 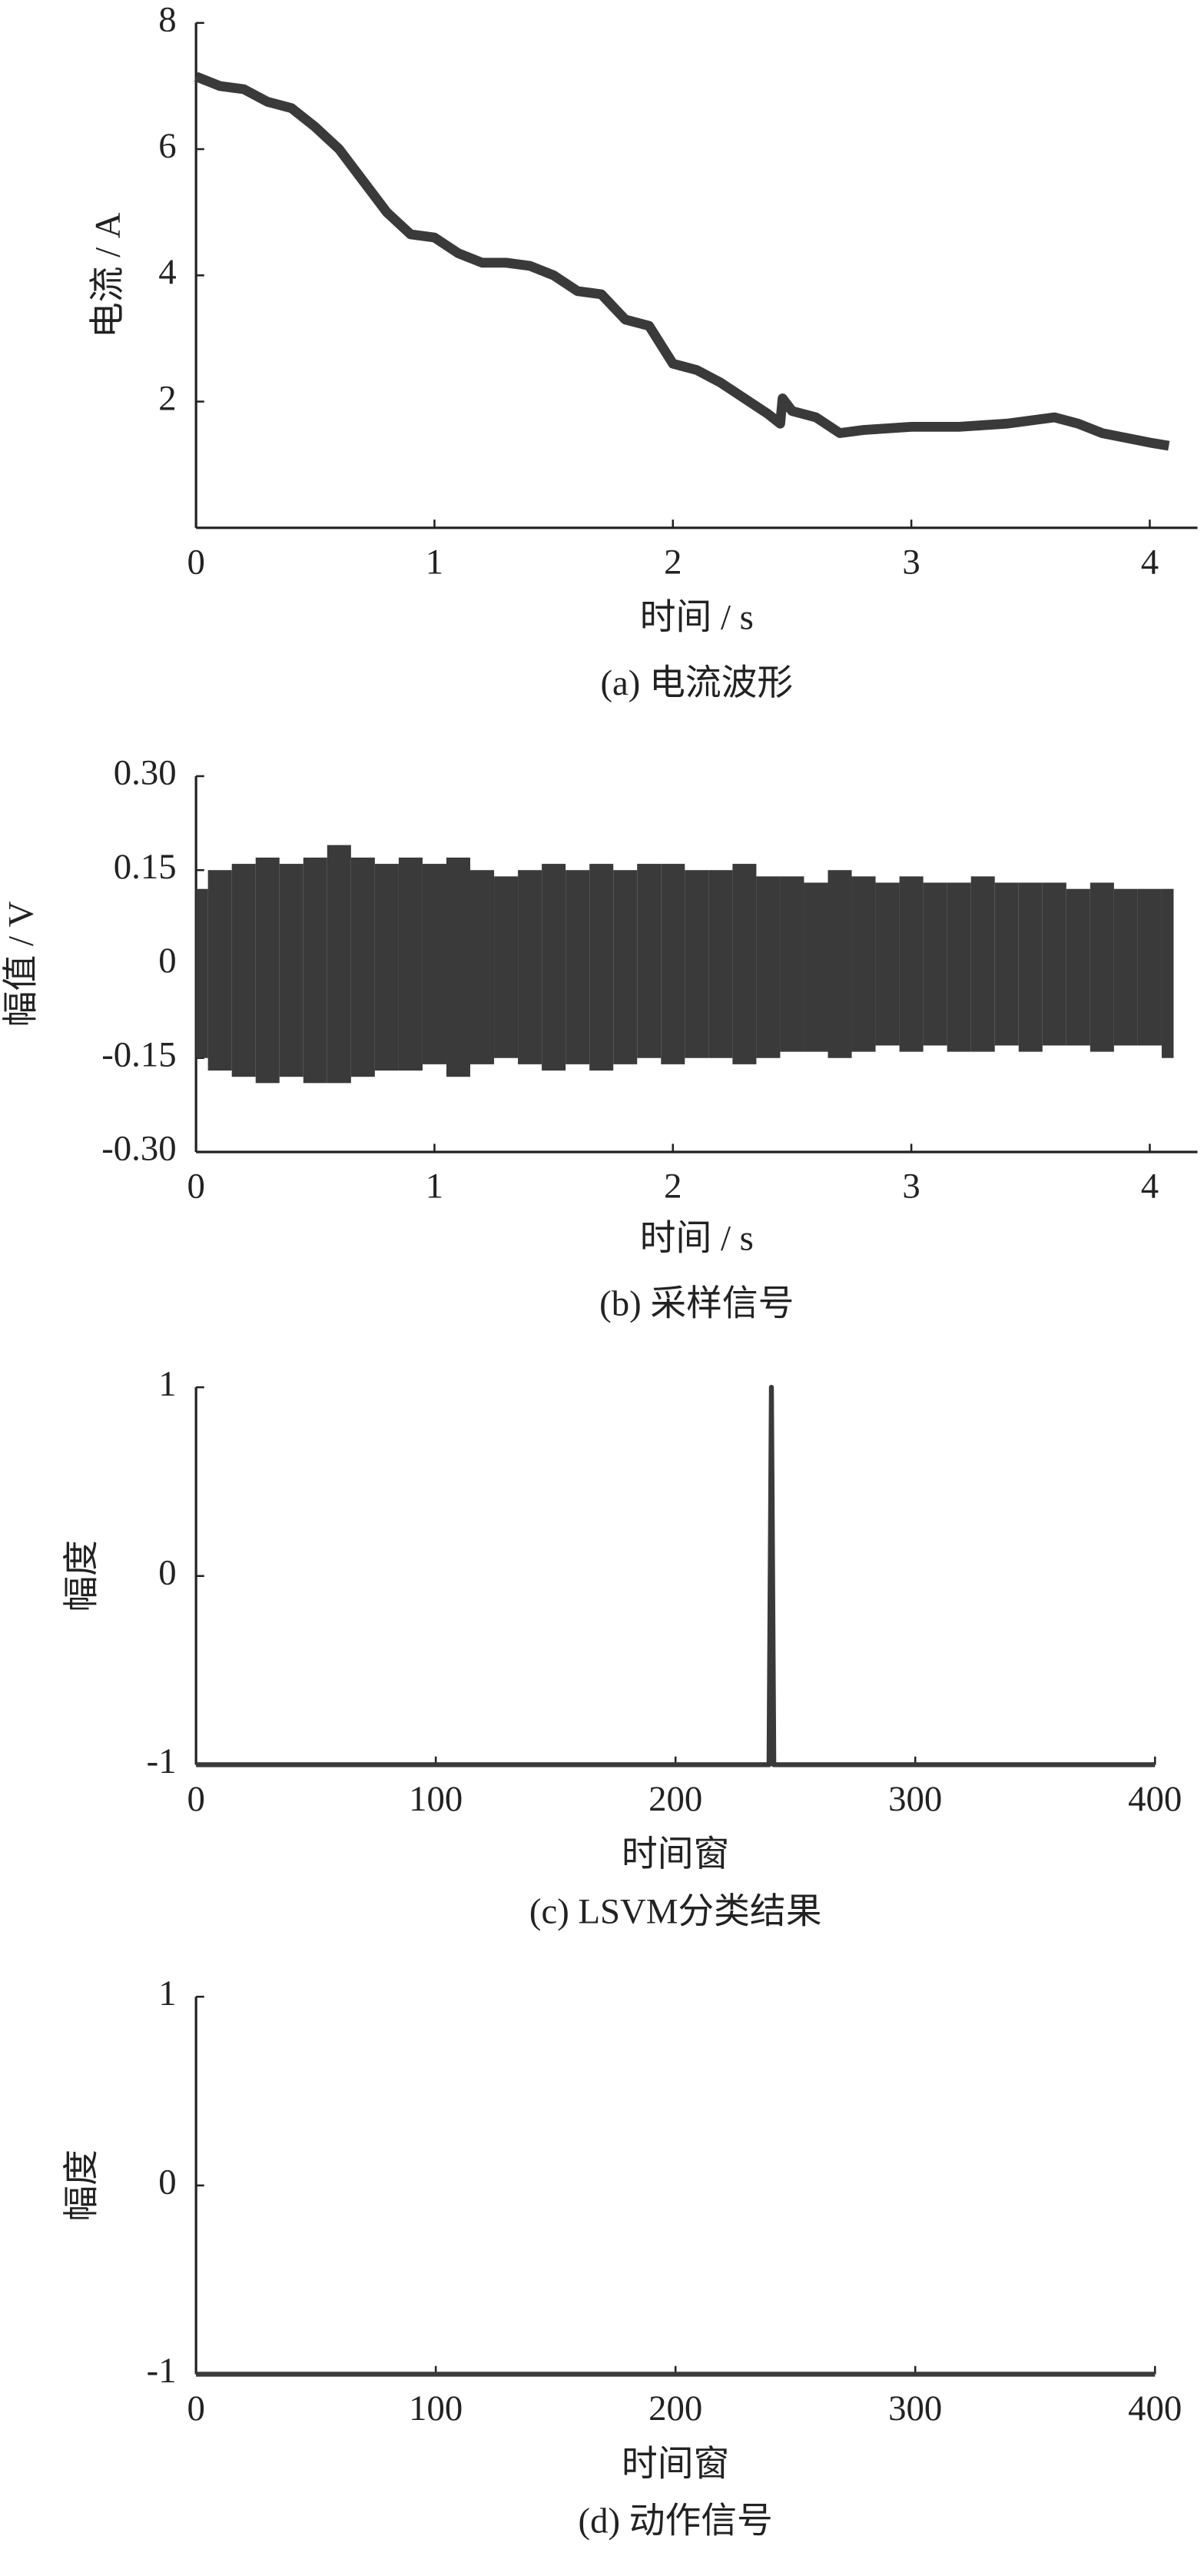 I want to click on y-tick-label: 0.30, so click(x=145, y=773).